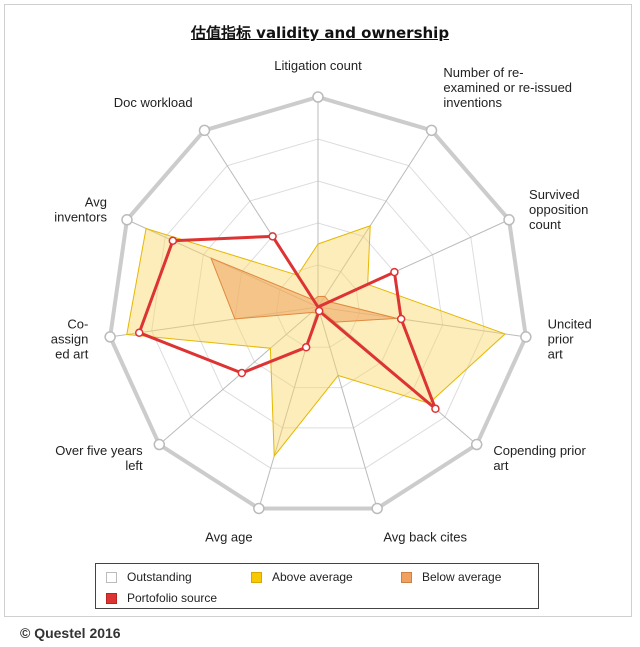 Image resolution: width=640 pixels, height=647 pixels. Describe the element at coordinates (172, 598) in the screenshot. I see `legend-label: Portofolio source` at that location.